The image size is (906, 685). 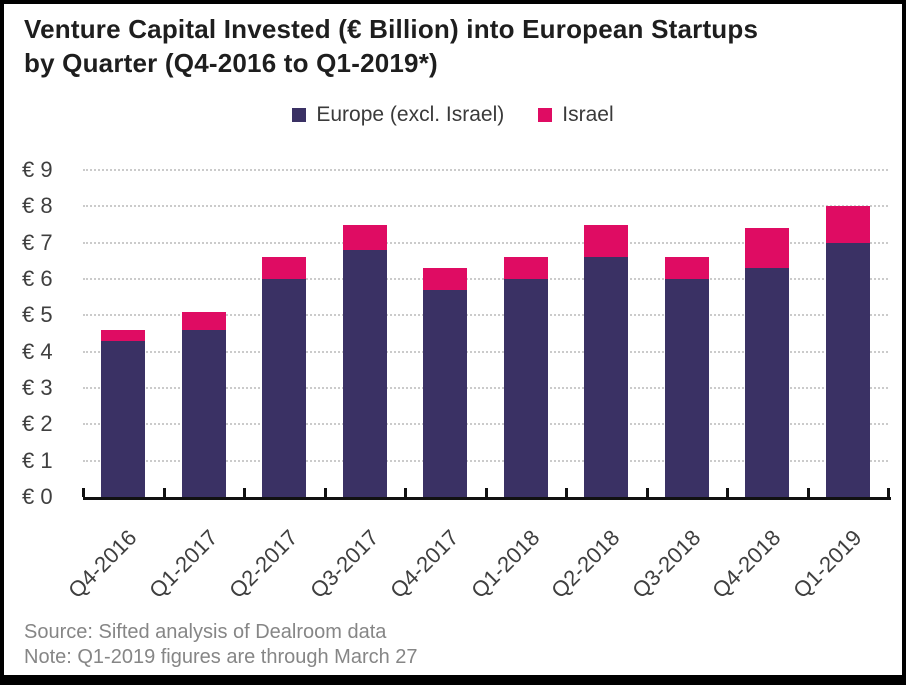 What do you see at coordinates (37, 169) in the screenshot?
I see `y-axis-label: € 9` at bounding box center [37, 169].